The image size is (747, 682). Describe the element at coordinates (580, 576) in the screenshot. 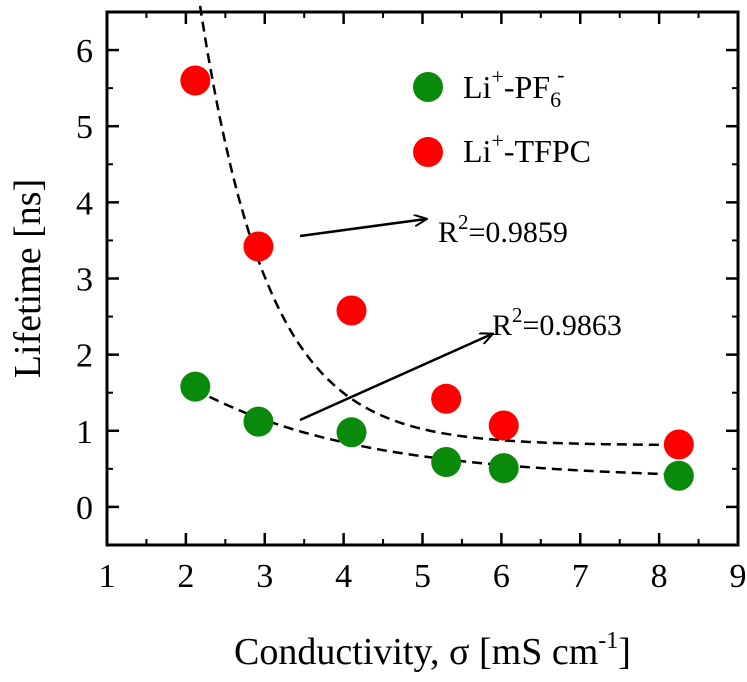

I see `x-tick-label: 7` at that location.